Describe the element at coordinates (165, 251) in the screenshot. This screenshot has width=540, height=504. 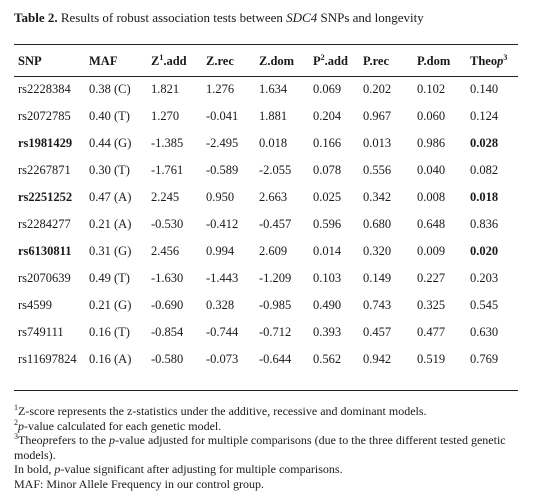
I see `cell-z-add: 2.456` at that location.